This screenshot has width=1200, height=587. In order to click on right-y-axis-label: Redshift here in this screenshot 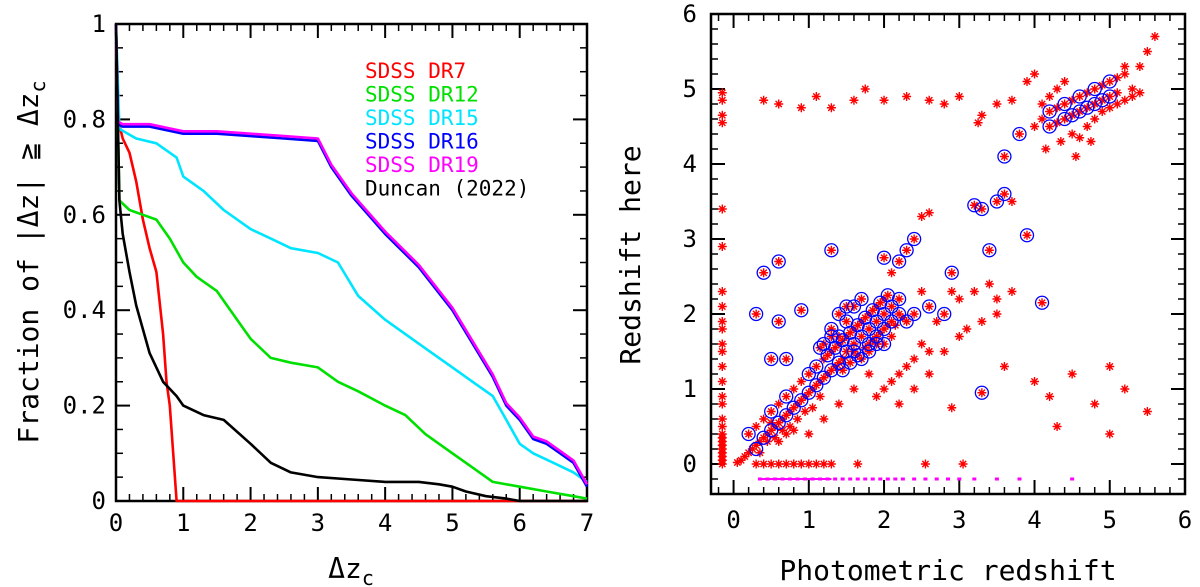, I will do `click(630, 254)`.